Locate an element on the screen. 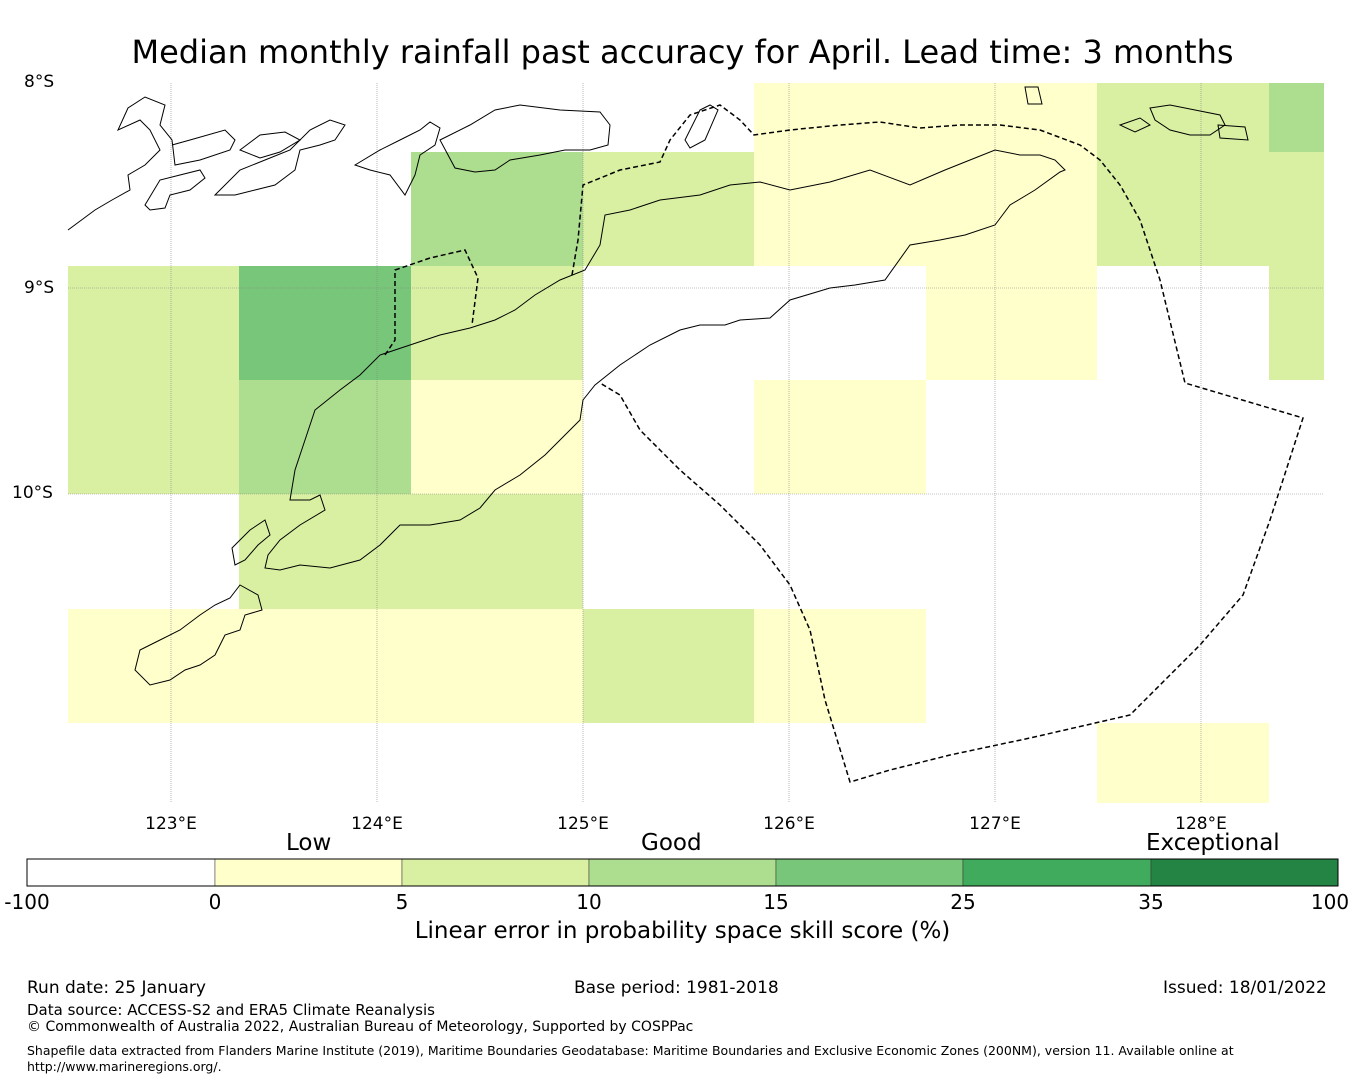 This screenshot has height=1080, width=1365. lat-label-9s: 9°S is located at coordinates (39, 288).